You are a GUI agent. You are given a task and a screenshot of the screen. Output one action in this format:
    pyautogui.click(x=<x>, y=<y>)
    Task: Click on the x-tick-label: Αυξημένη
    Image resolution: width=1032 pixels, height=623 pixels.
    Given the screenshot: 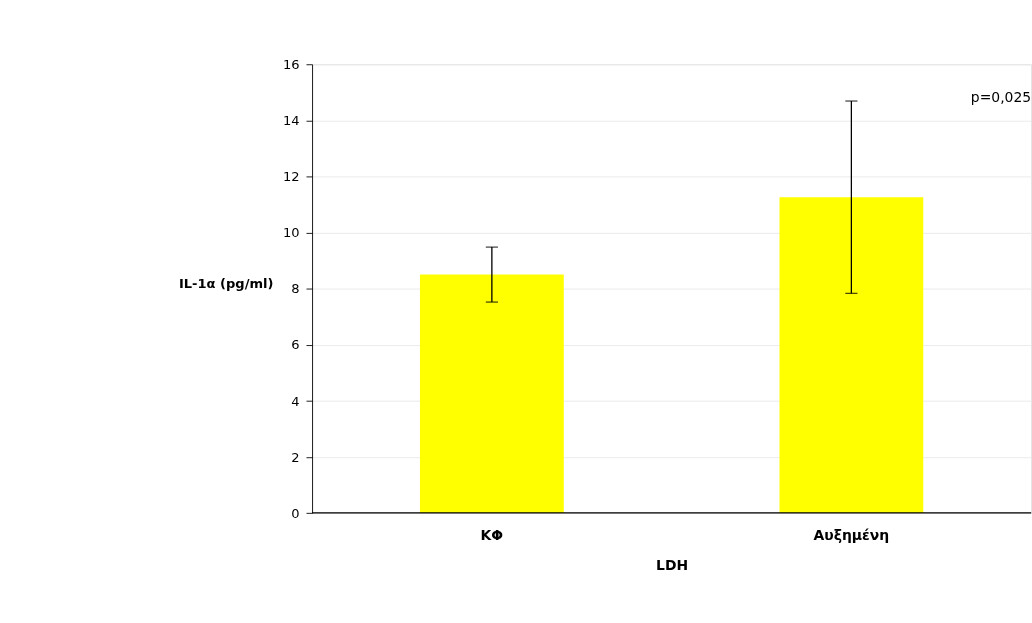 What is the action you would take?
    pyautogui.click(x=851, y=535)
    